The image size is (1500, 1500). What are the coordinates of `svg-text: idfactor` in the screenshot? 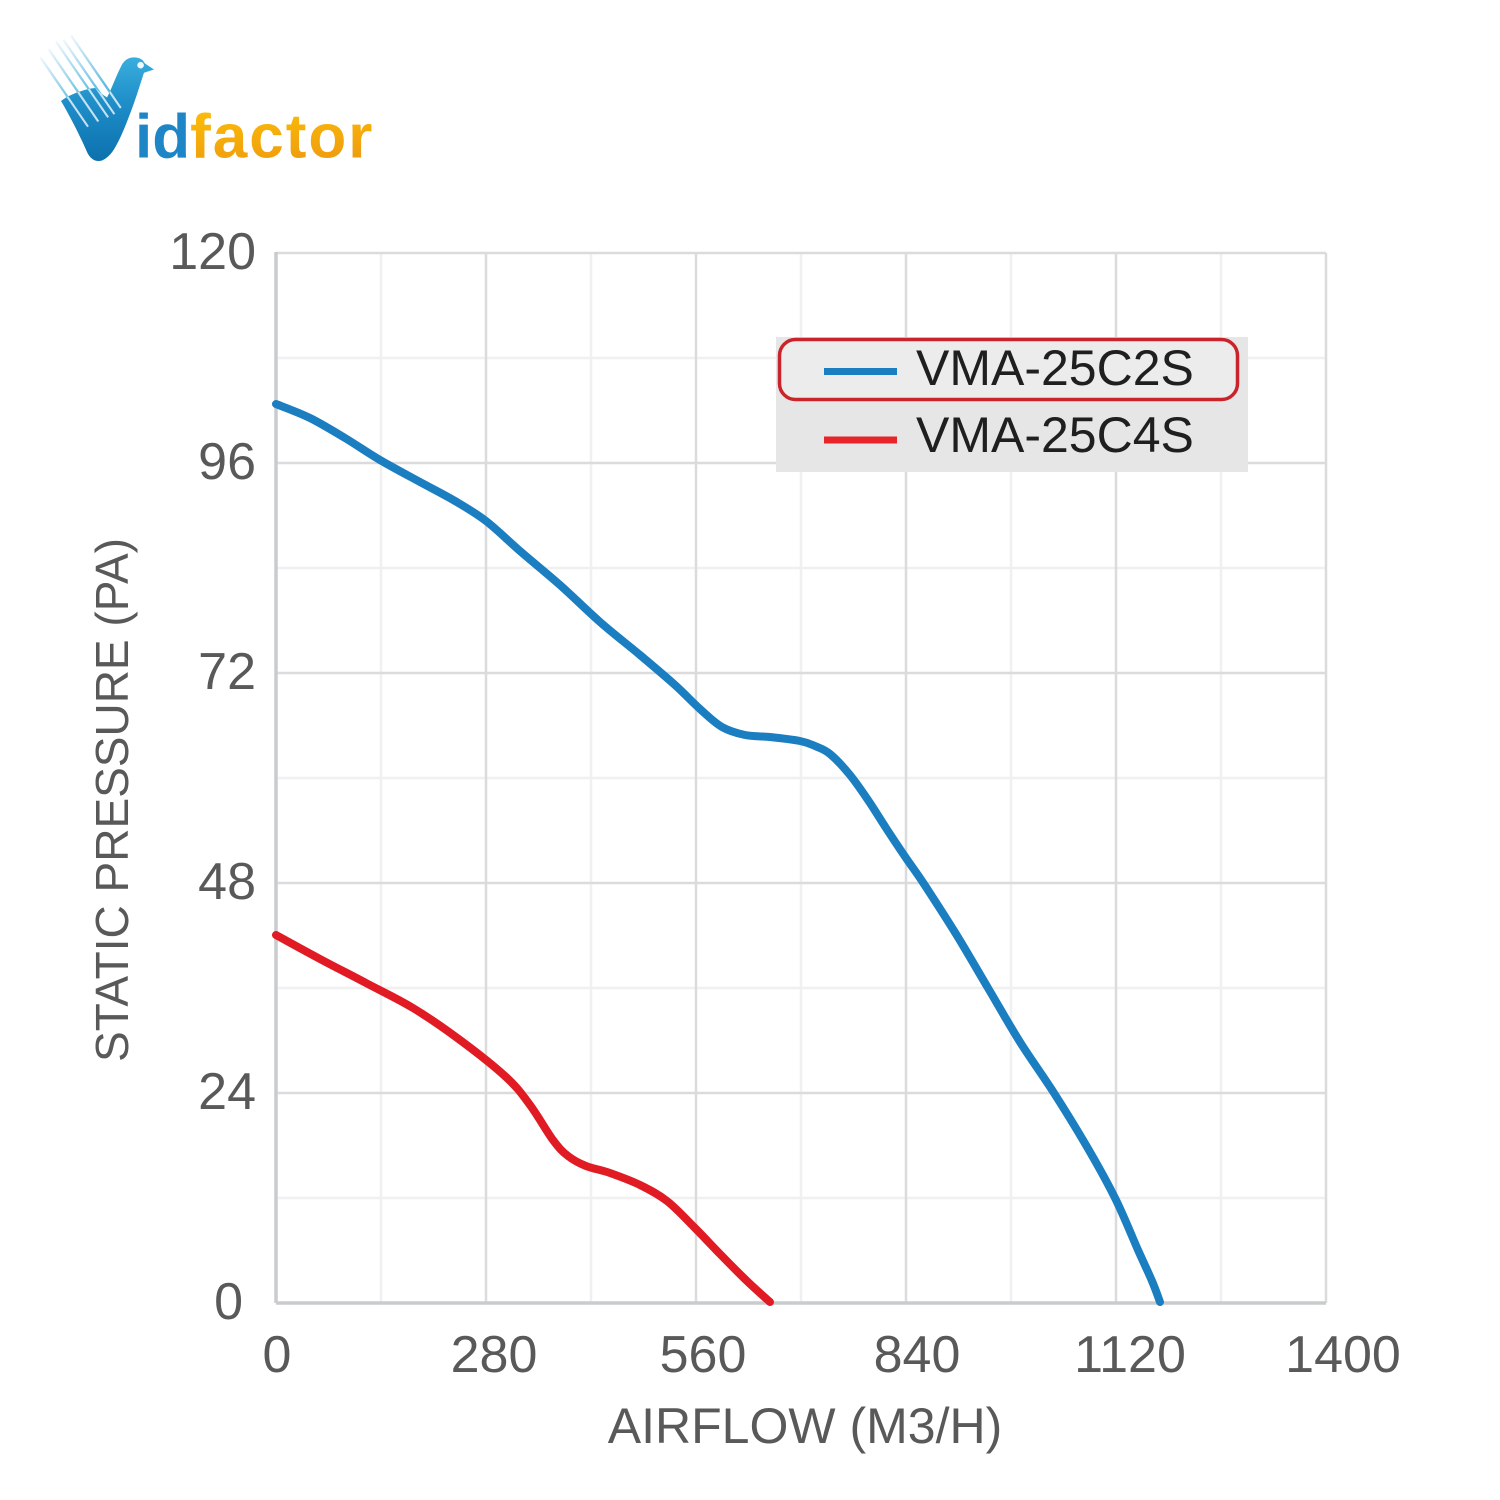 It's located at (254, 137).